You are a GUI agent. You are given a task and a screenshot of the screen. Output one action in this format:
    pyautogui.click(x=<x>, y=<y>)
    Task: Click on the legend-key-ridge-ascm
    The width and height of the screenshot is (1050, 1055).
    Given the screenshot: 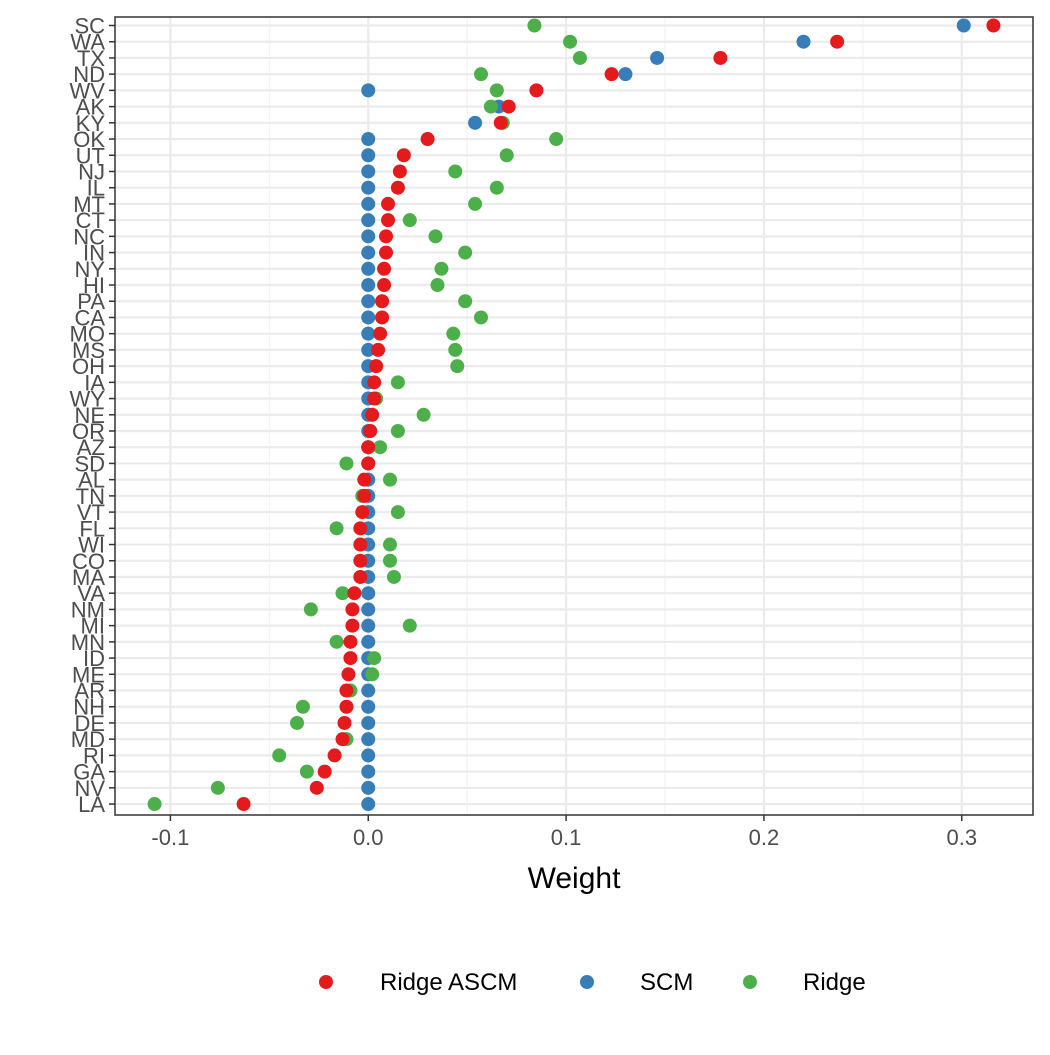 What is the action you would take?
    pyautogui.click(x=326, y=982)
    